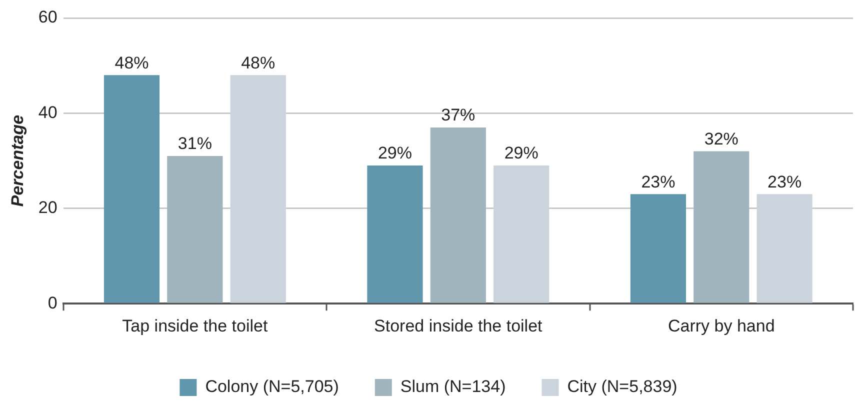 The height and width of the screenshot is (410, 855). What do you see at coordinates (458, 326) in the screenshot?
I see `x-tick-label: Stored inside the toilet` at bounding box center [458, 326].